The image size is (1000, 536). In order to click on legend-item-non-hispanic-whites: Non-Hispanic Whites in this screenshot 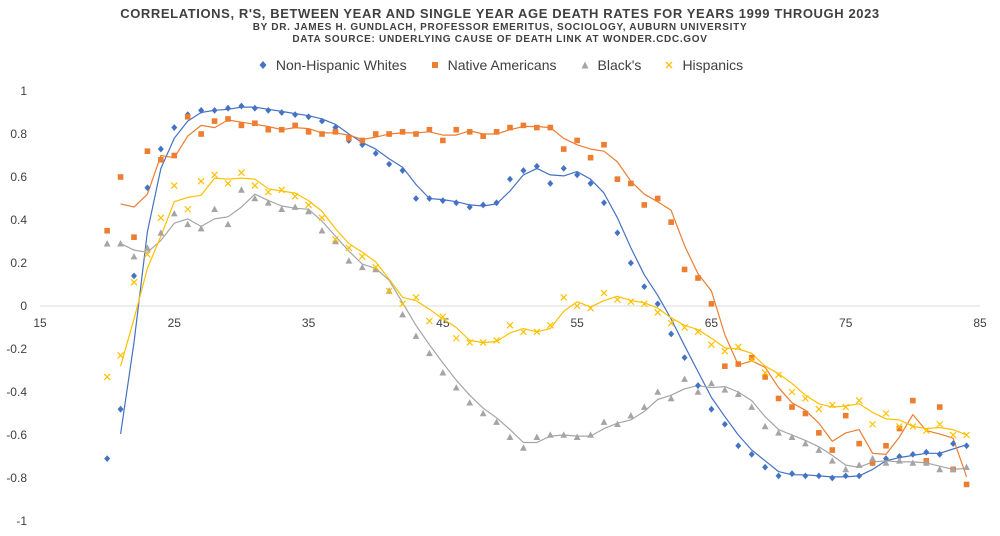, I will do `click(332, 65)`.